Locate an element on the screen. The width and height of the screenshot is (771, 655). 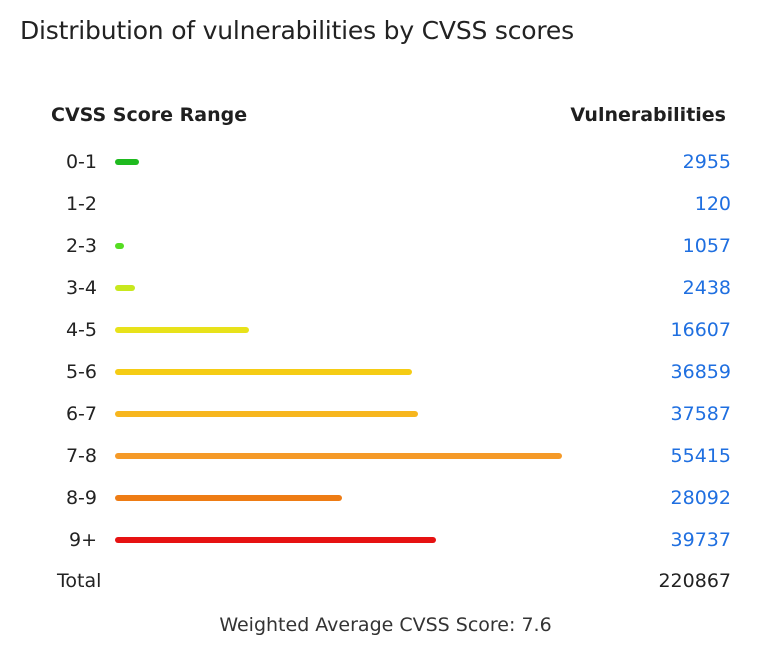
vulnerability-count-link: 39737 is located at coordinates (700, 540).